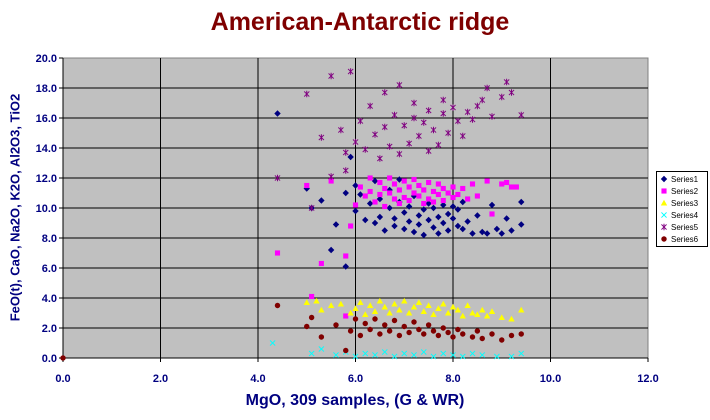 The image size is (710, 420). What do you see at coordinates (683, 203) in the screenshot?
I see `legend-item-series3: Series3` at bounding box center [683, 203].